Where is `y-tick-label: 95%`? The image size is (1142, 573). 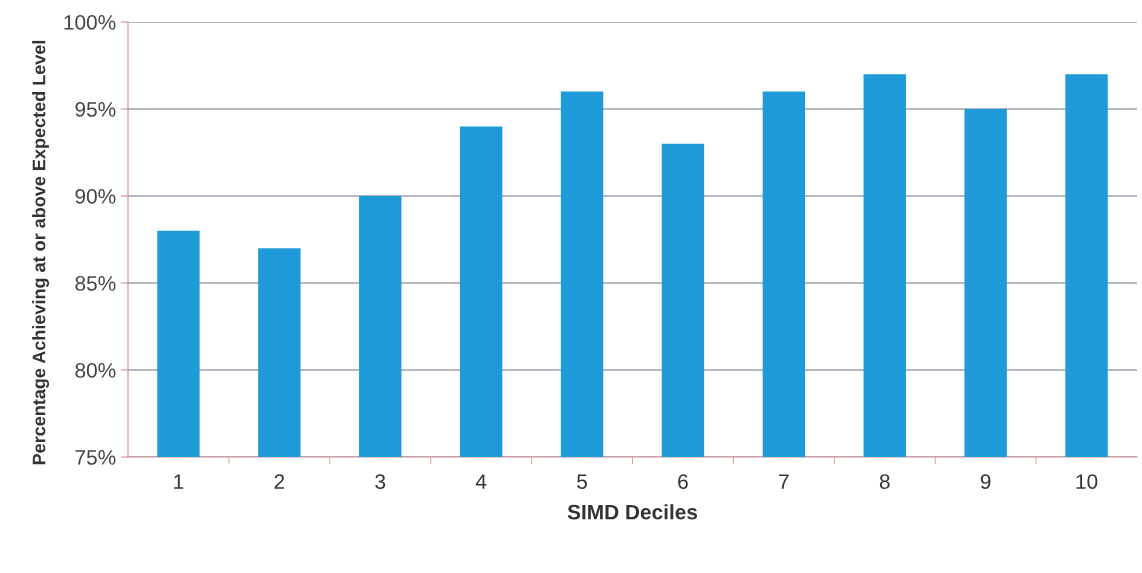 y-tick-label: 95% is located at coordinates (95, 109).